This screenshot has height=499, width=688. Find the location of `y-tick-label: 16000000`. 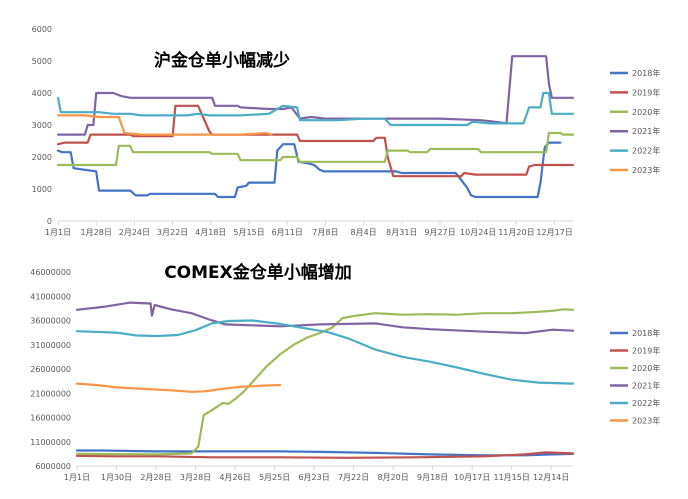

y-tick-label: 16000000 is located at coordinates (50, 418).